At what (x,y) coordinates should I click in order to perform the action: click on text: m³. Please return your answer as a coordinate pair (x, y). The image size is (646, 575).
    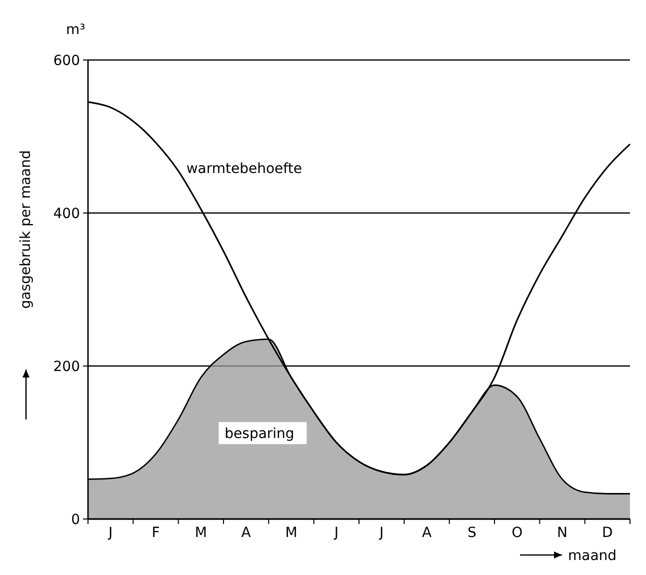
    Looking at the image, I should click on (76, 30).